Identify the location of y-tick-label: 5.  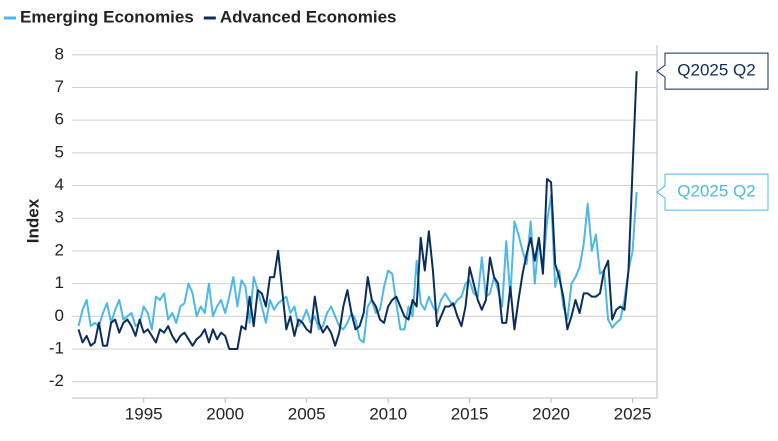
(59, 151).